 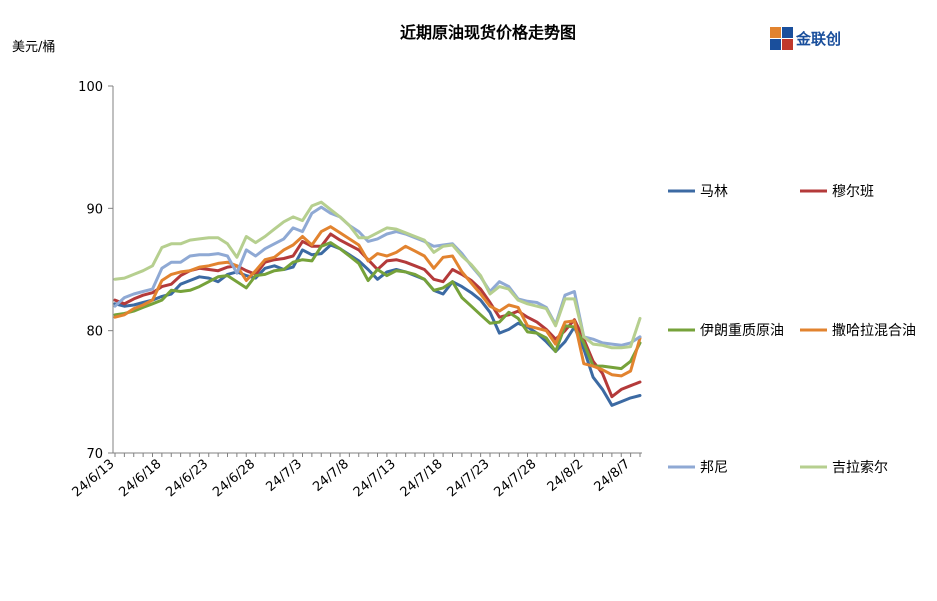 I want to click on y-tick-label: 80, so click(x=94, y=332).